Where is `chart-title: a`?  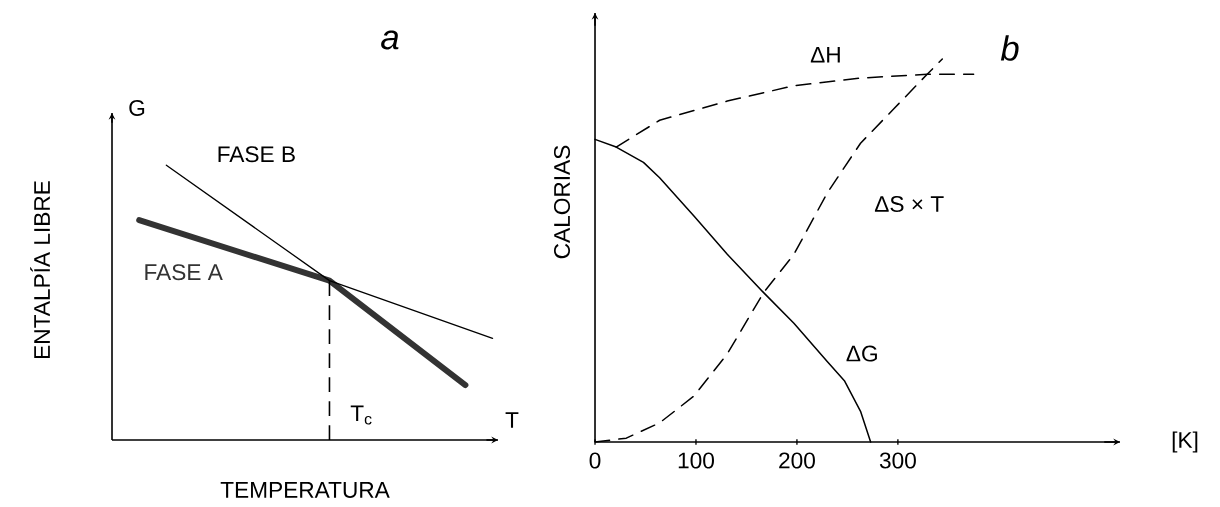
chart-title: a is located at coordinates (390, 40).